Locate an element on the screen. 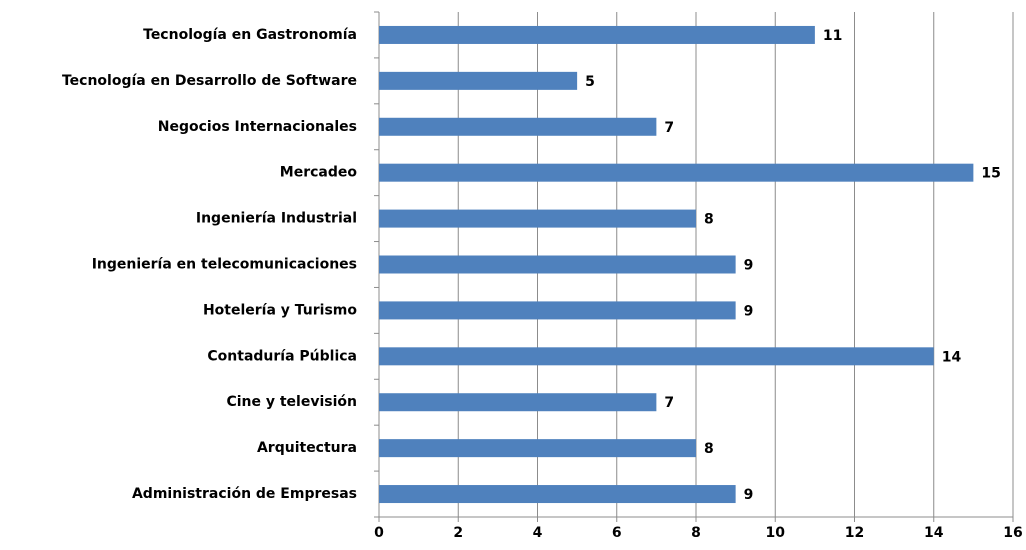 The width and height of the screenshot is (1026, 550). x-tick-label: 12 is located at coordinates (854, 533).